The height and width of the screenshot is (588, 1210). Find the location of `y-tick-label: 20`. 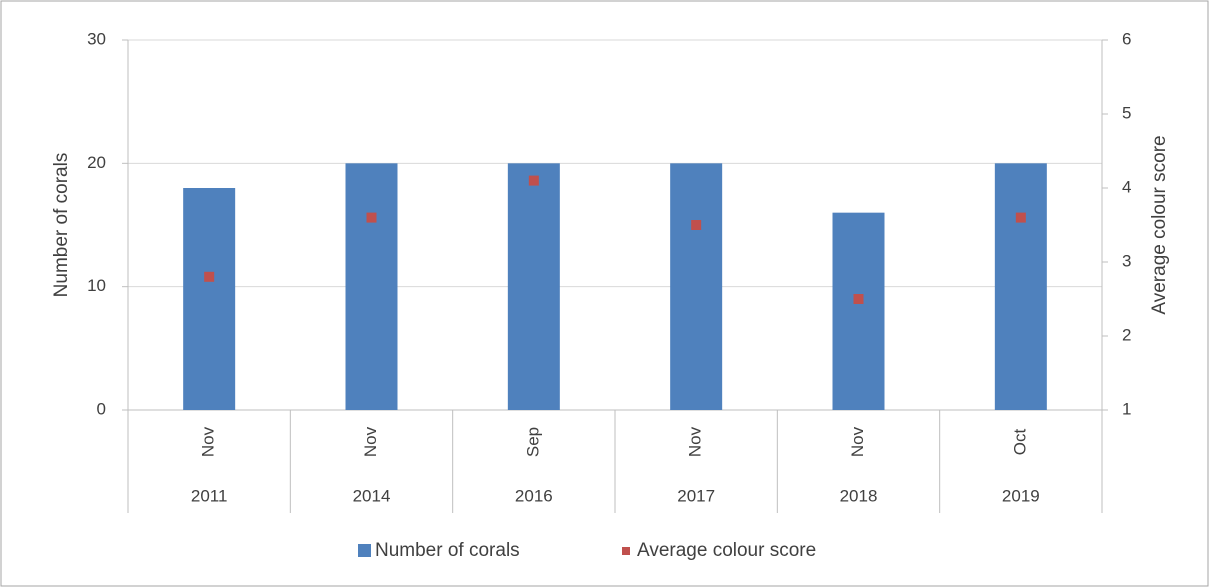

y-tick-label: 20 is located at coordinates (96, 162).